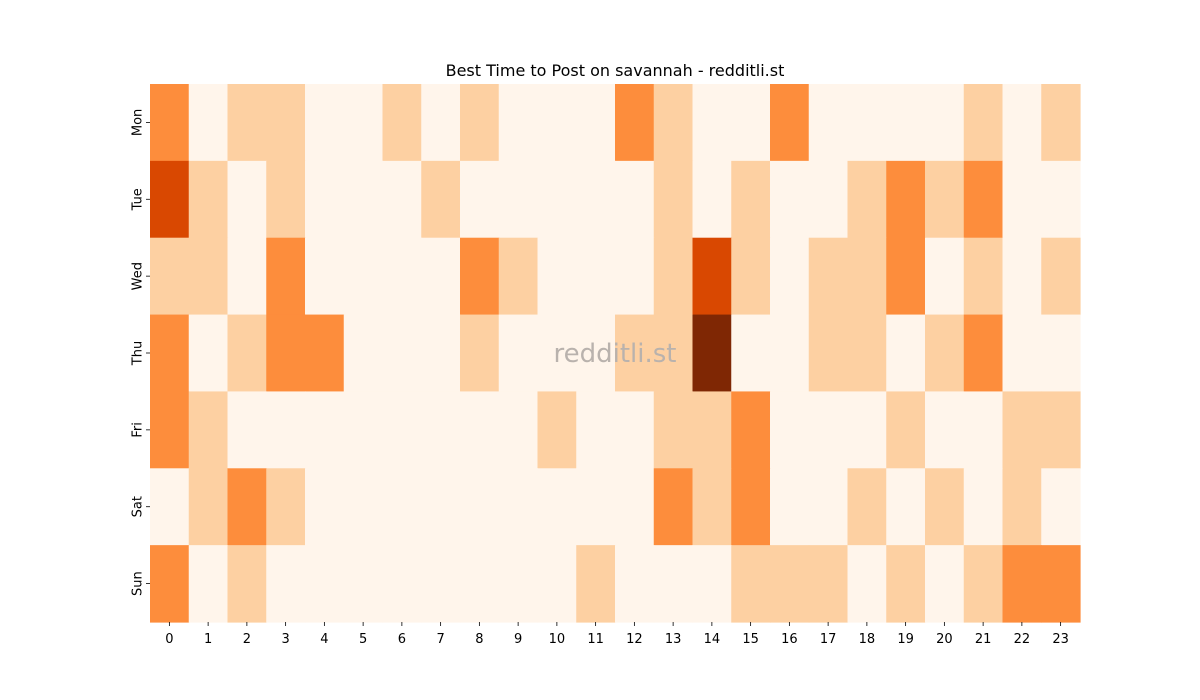 This screenshot has width=1200, height=700. I want to click on y-tick-label: Thu, so click(138, 353).